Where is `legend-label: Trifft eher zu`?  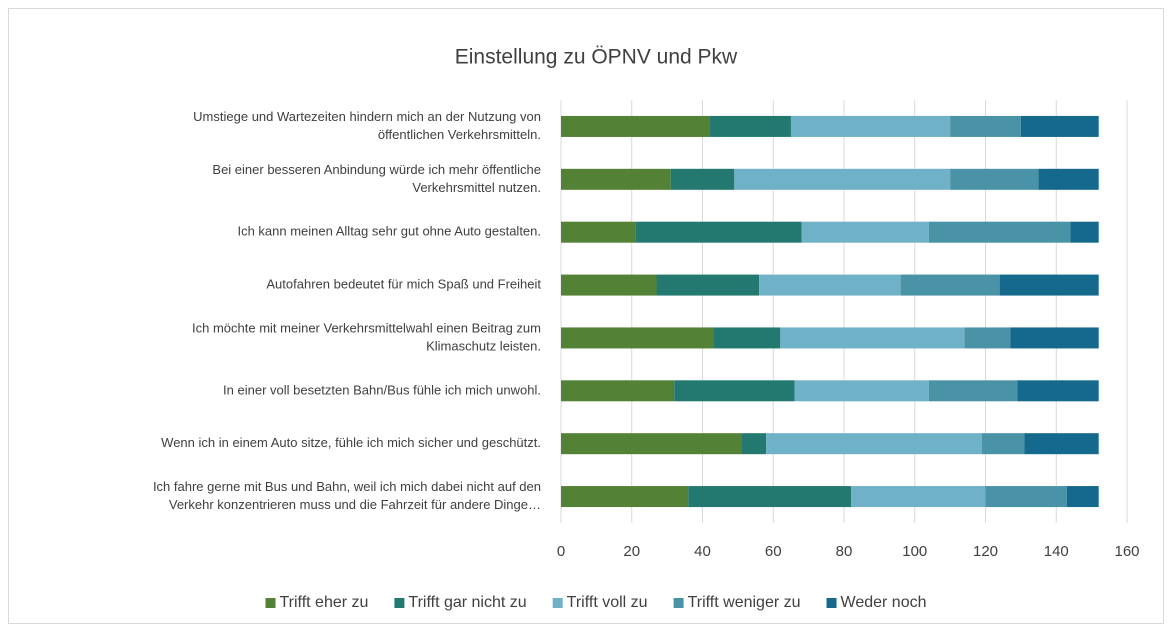 legend-label: Trifft eher zu is located at coordinates (323, 602).